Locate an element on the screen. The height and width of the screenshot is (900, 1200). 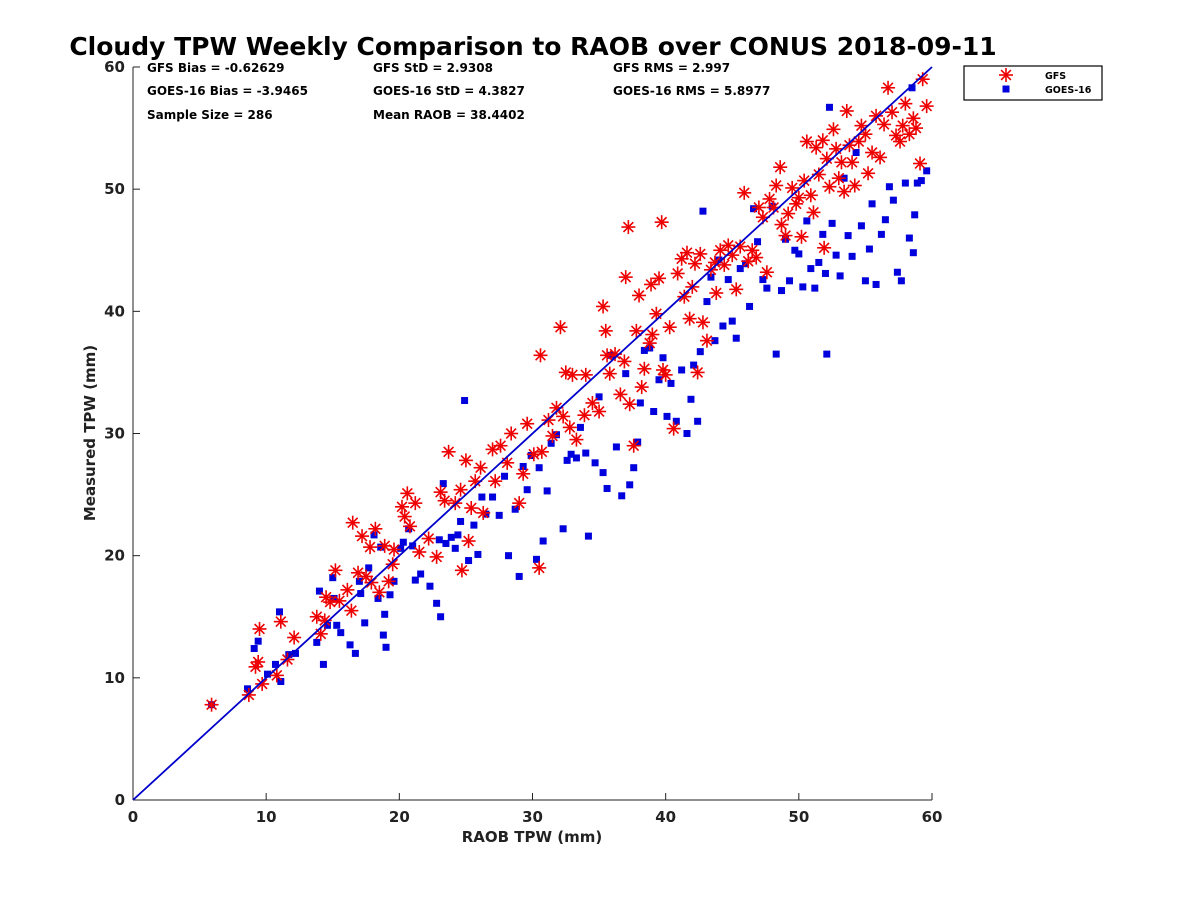
y-tick-label: 50 is located at coordinates (114, 189).